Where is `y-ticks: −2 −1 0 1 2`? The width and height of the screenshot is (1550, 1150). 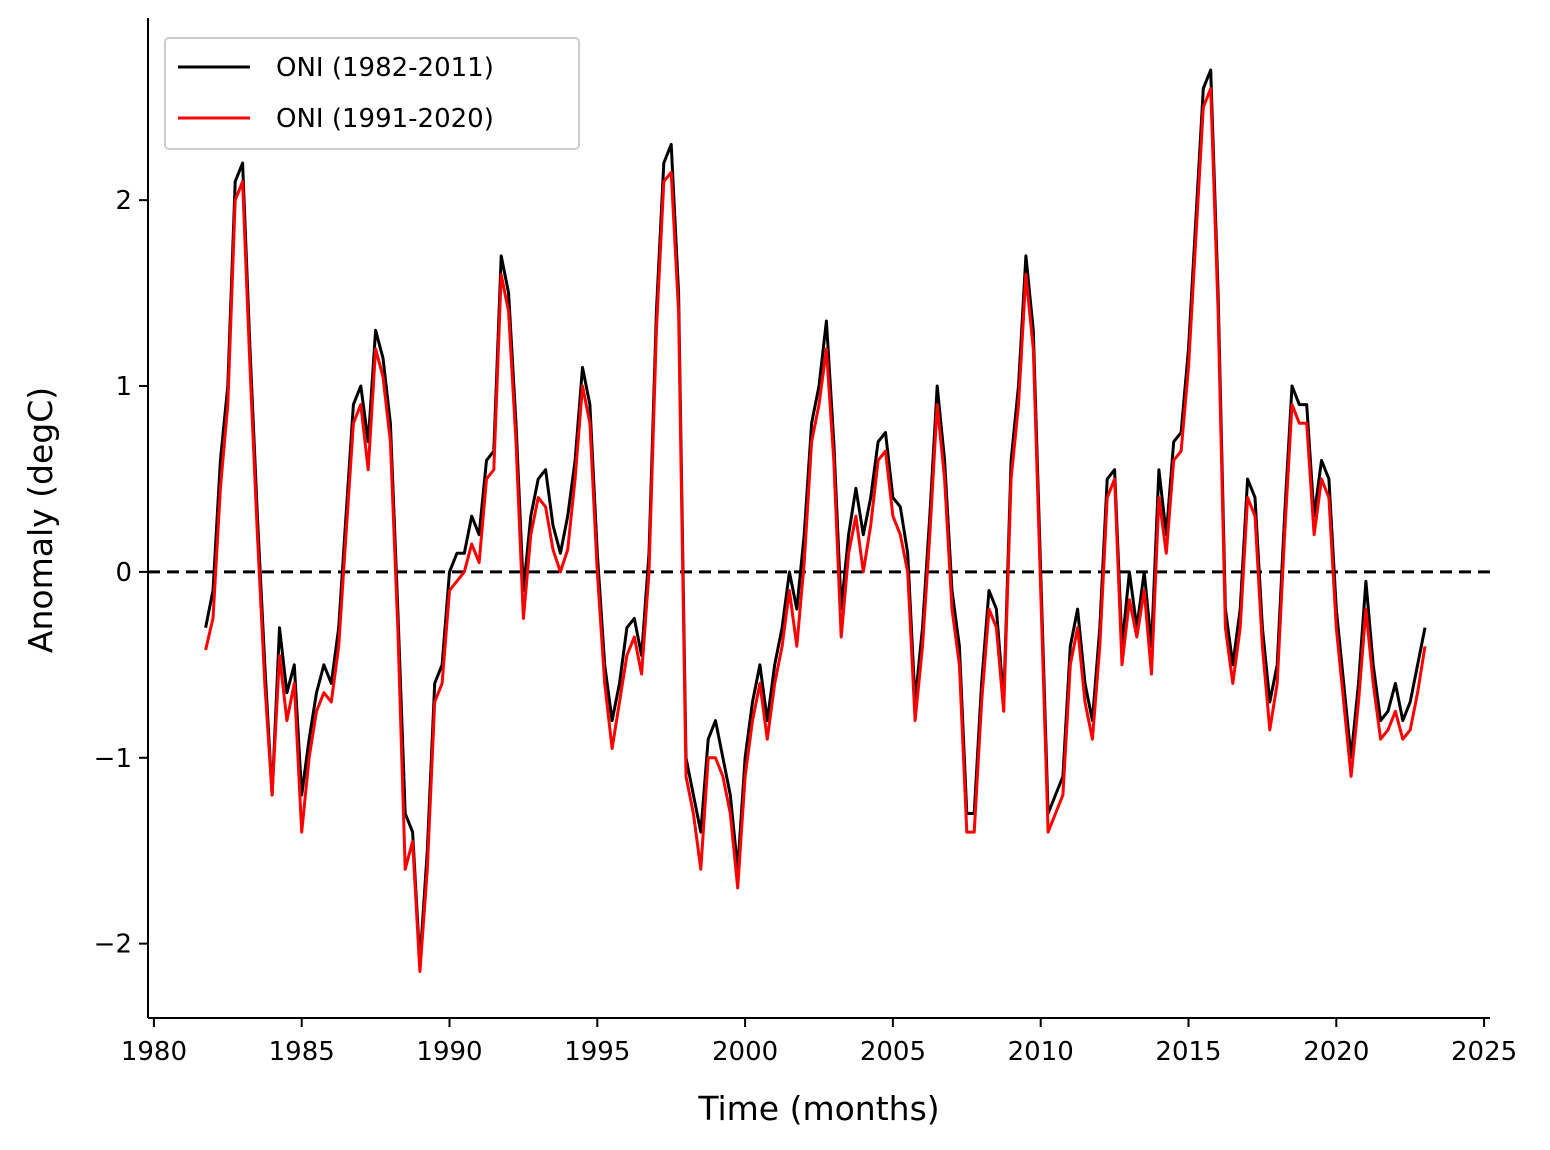
y-ticks: −2 −1 0 1 2 is located at coordinates (121, 573).